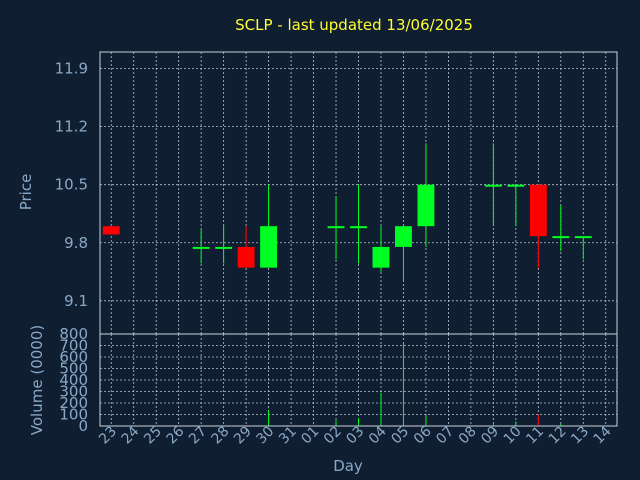 This screenshot has height=480, width=640. Describe the element at coordinates (73, 392) in the screenshot. I see `volume-tick-label: 300` at that location.